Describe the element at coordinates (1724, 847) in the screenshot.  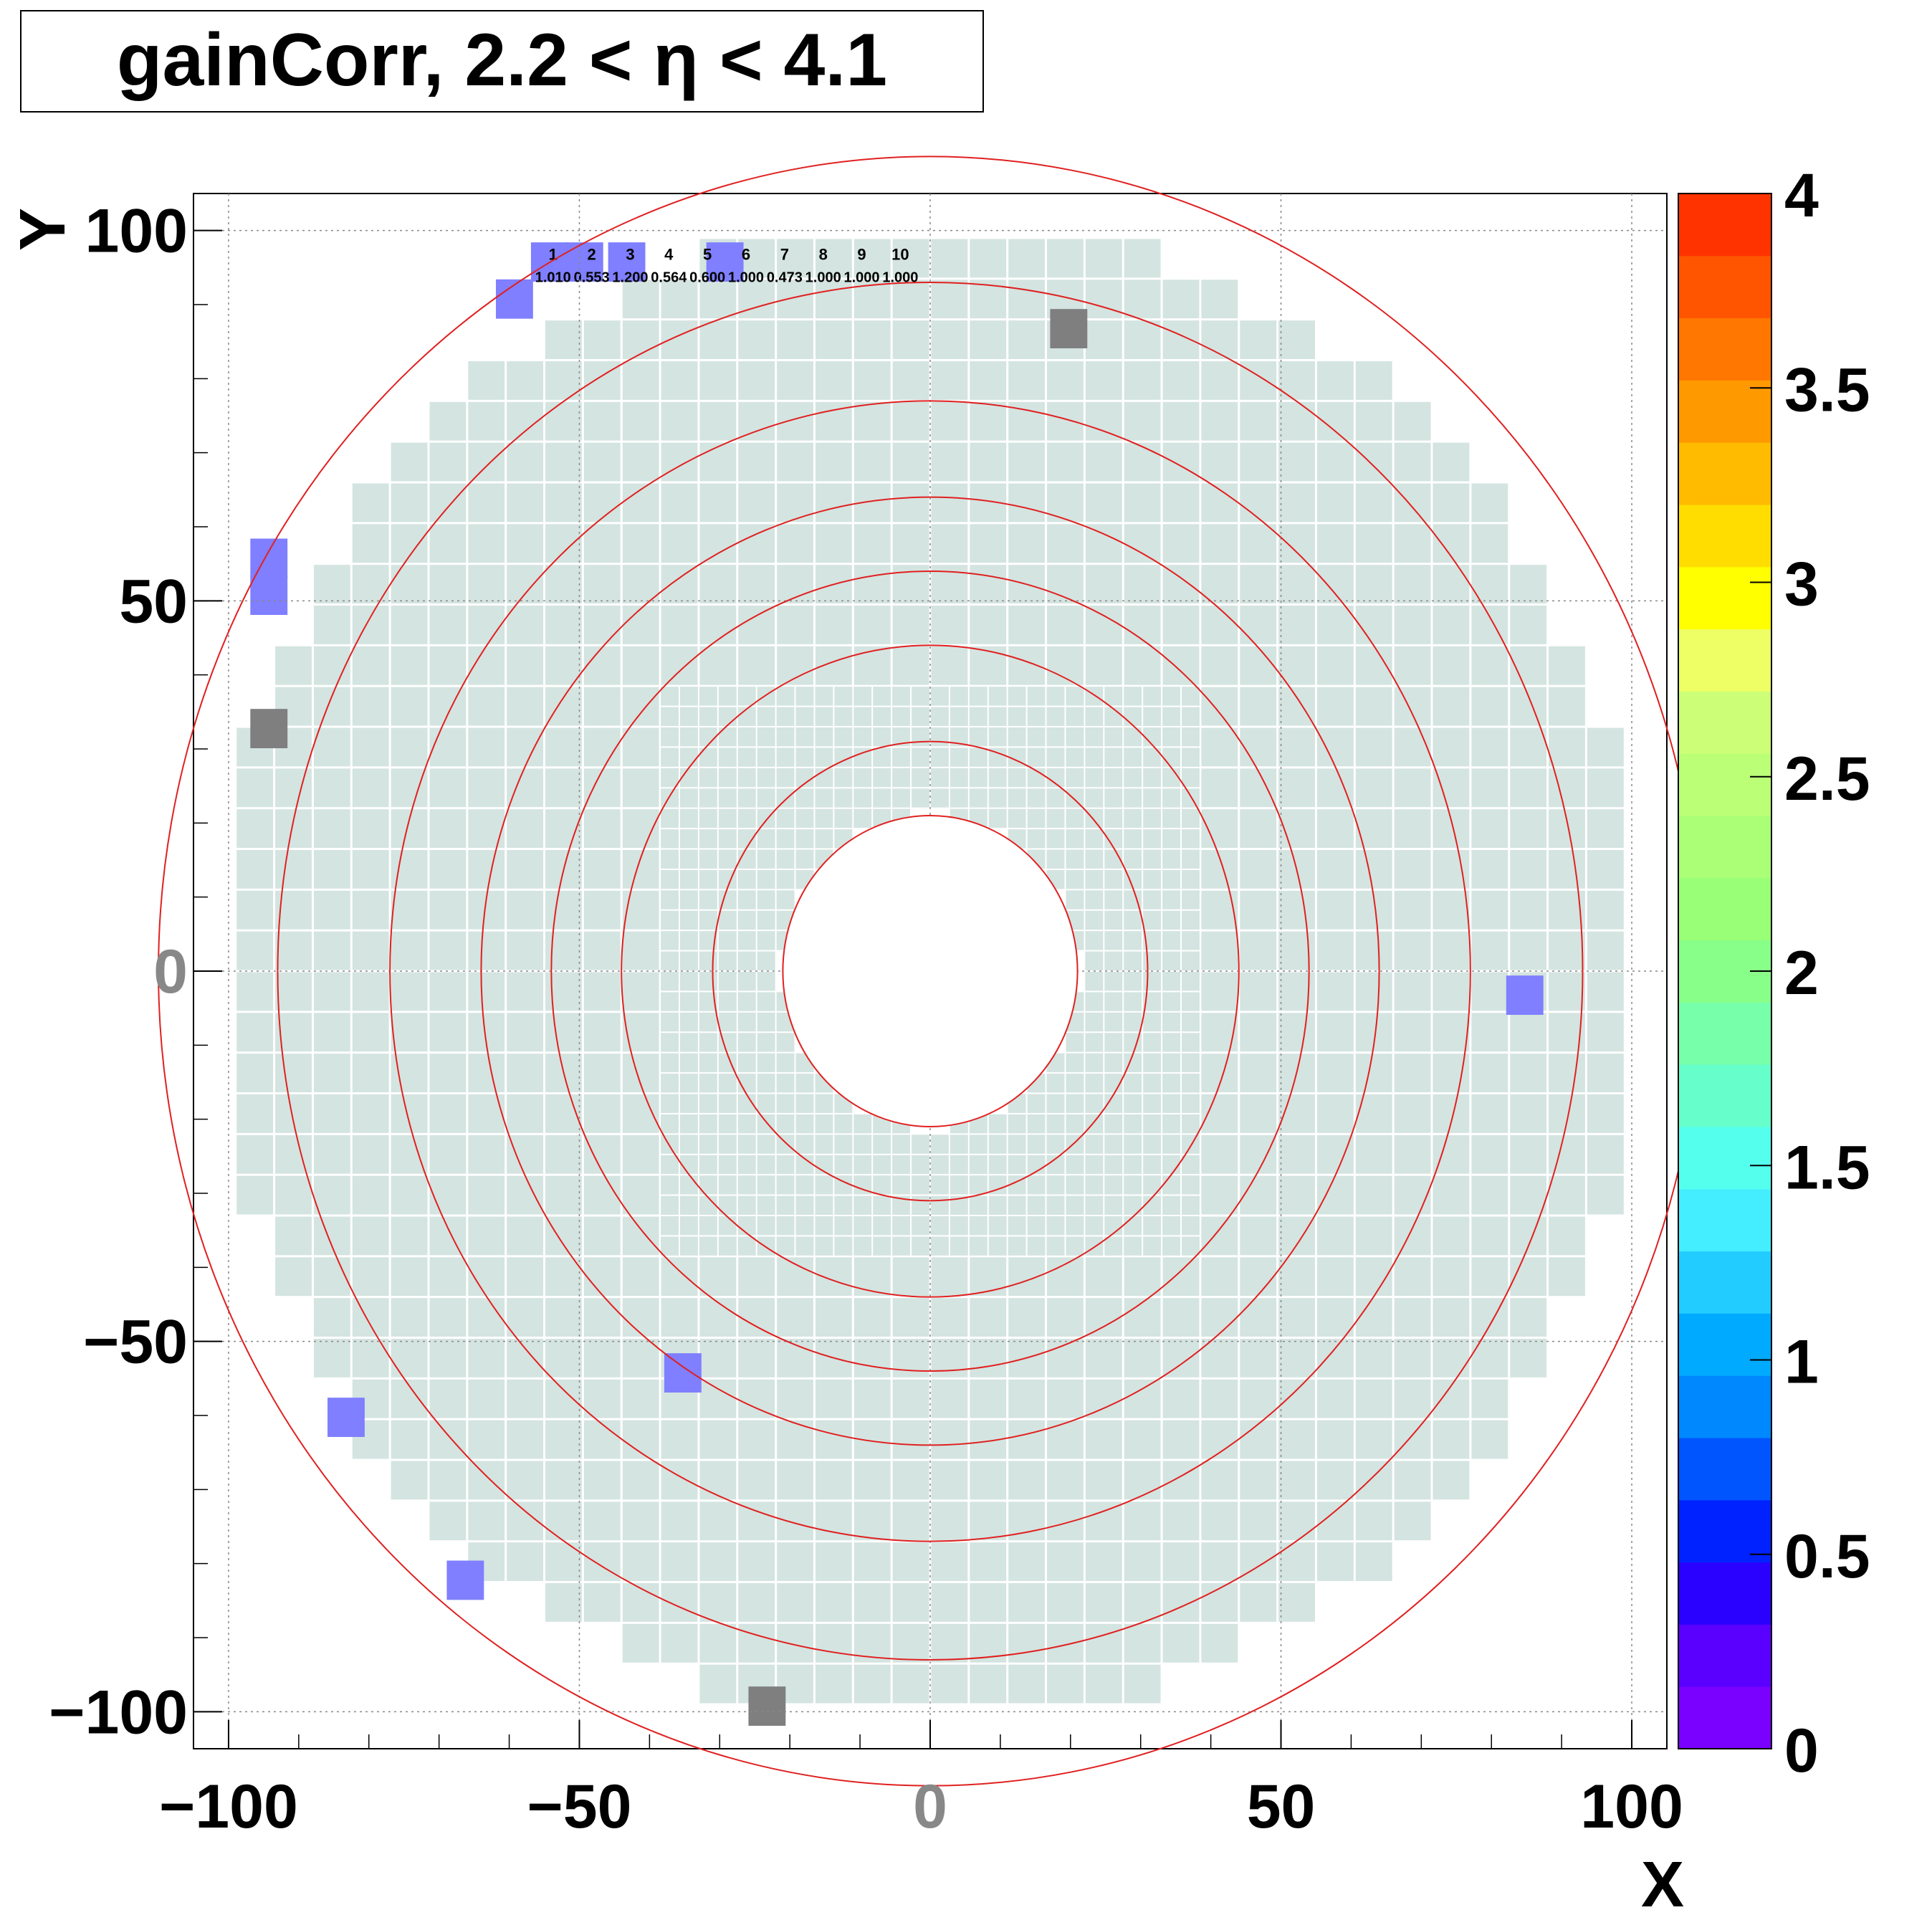
I see `colorbar-band` at that location.